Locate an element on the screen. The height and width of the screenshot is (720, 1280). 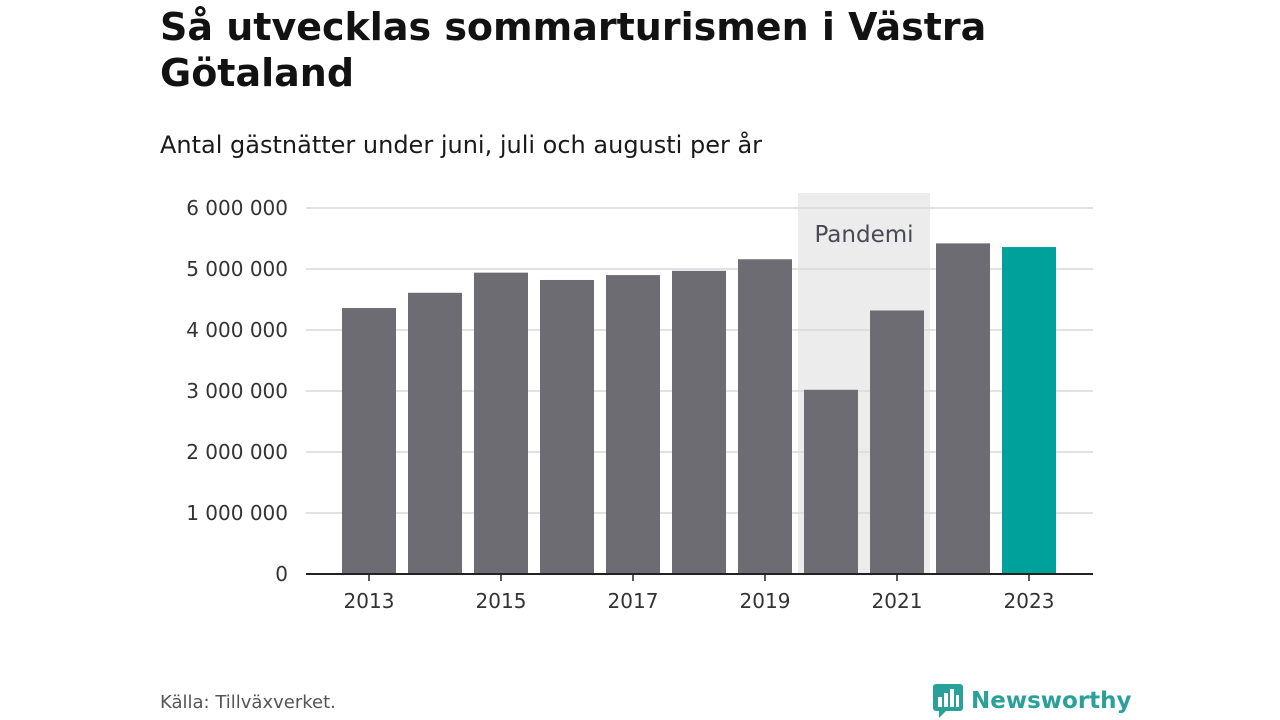
brand-logo: Newsworthy is located at coordinates (1032, 701).